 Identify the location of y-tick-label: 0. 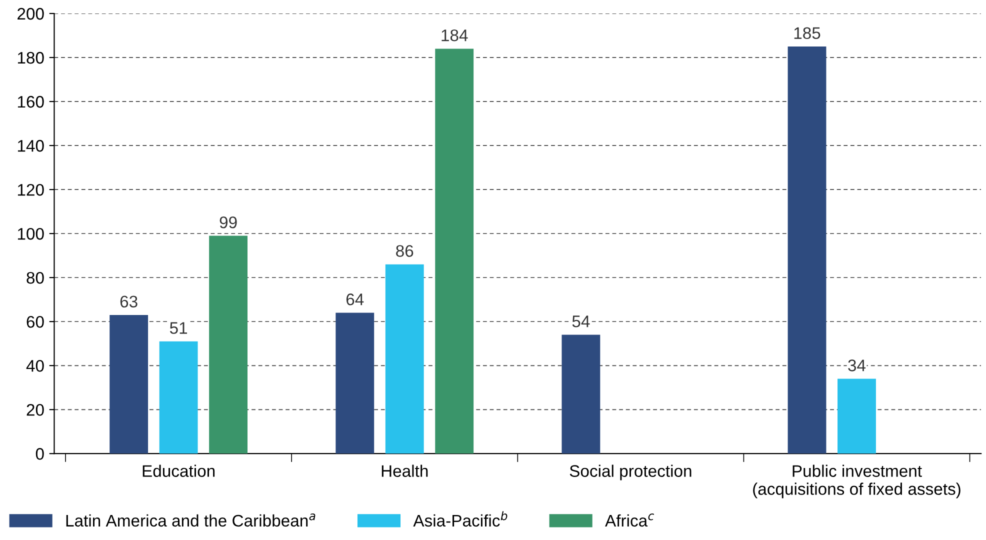
(40, 454).